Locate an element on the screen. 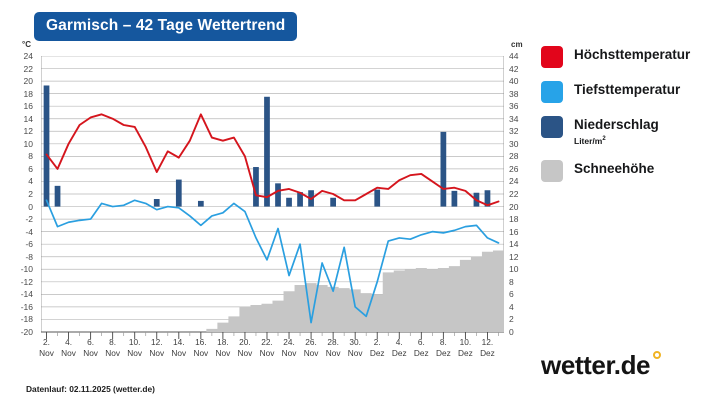 This screenshot has width=717, height=403. y-axis-tick-left: -20 is located at coordinates (26, 332).